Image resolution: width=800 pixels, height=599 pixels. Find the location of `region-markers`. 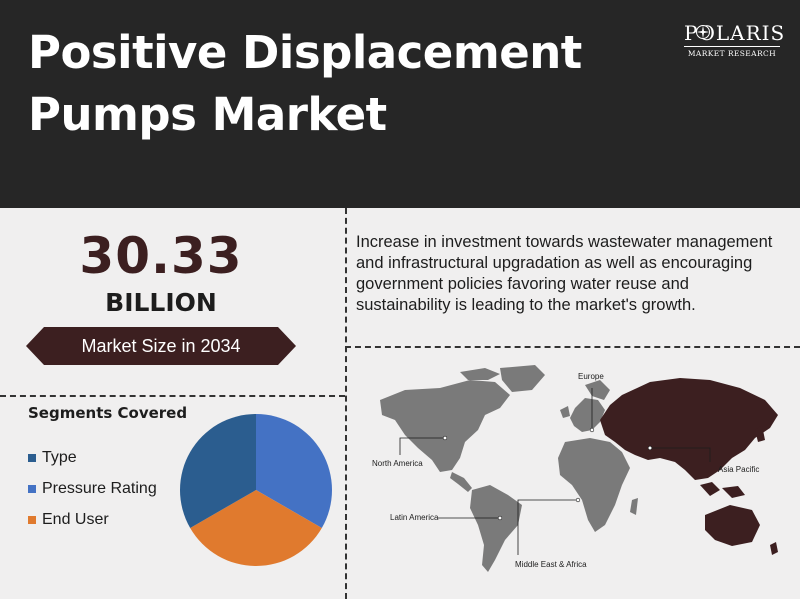

region-markers is located at coordinates (547, 474).